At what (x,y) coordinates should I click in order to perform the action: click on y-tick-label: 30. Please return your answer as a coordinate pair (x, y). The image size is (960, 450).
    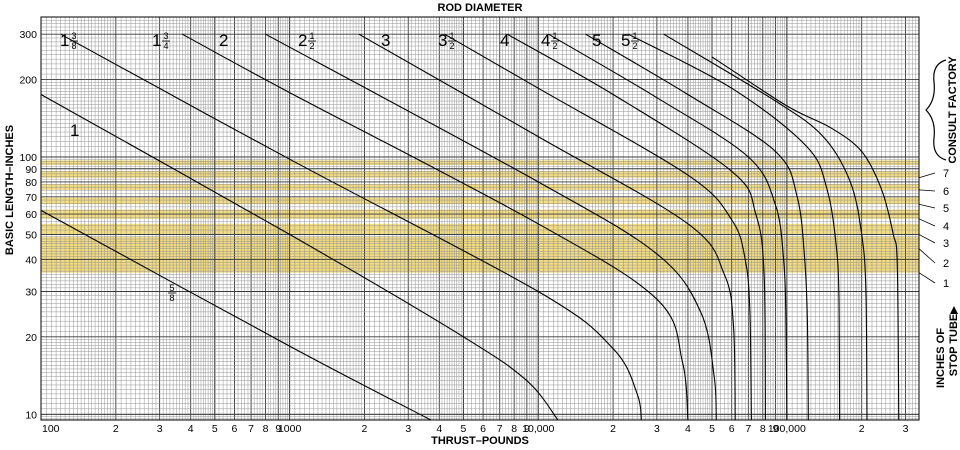
    Looking at the image, I should click on (31, 293).